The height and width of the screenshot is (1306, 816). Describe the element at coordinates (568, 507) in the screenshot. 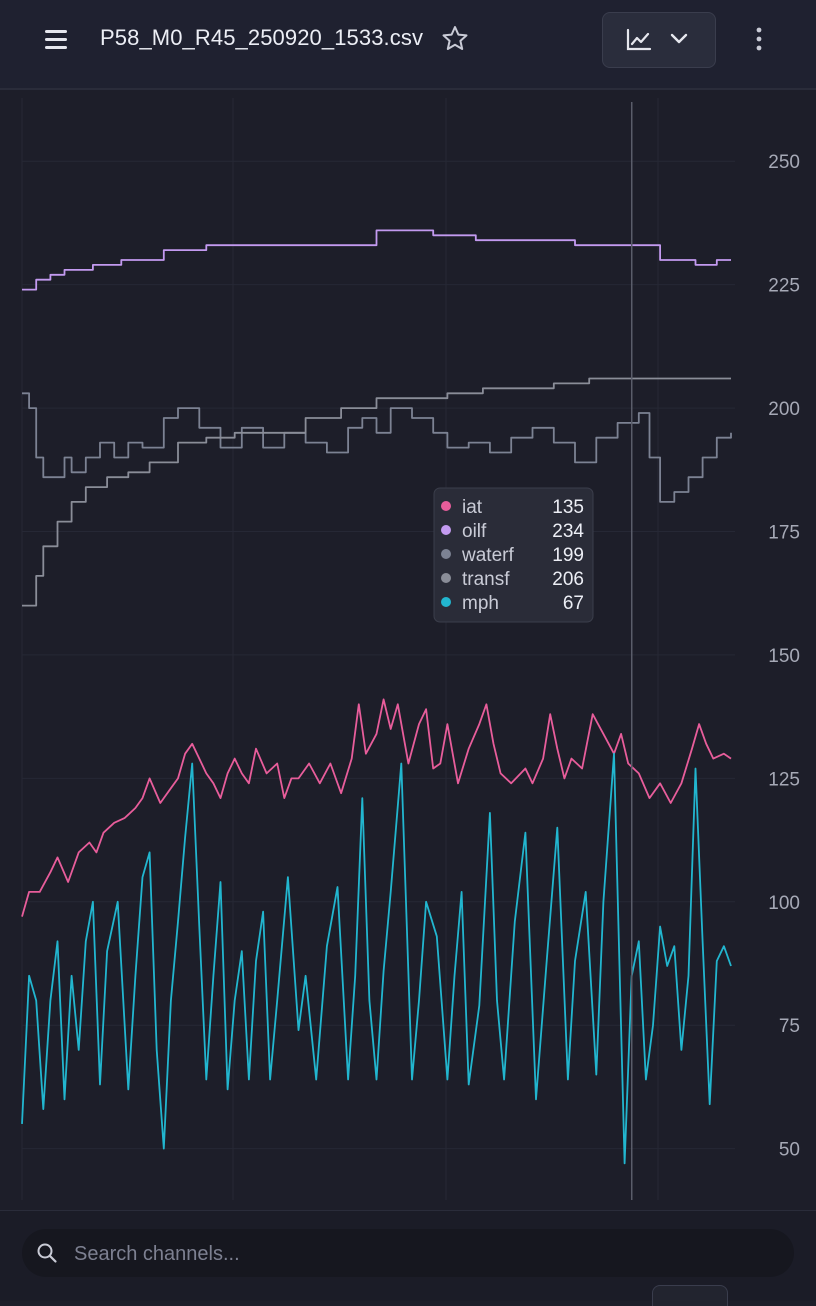

I see `tooltip-value-iat: 135` at that location.